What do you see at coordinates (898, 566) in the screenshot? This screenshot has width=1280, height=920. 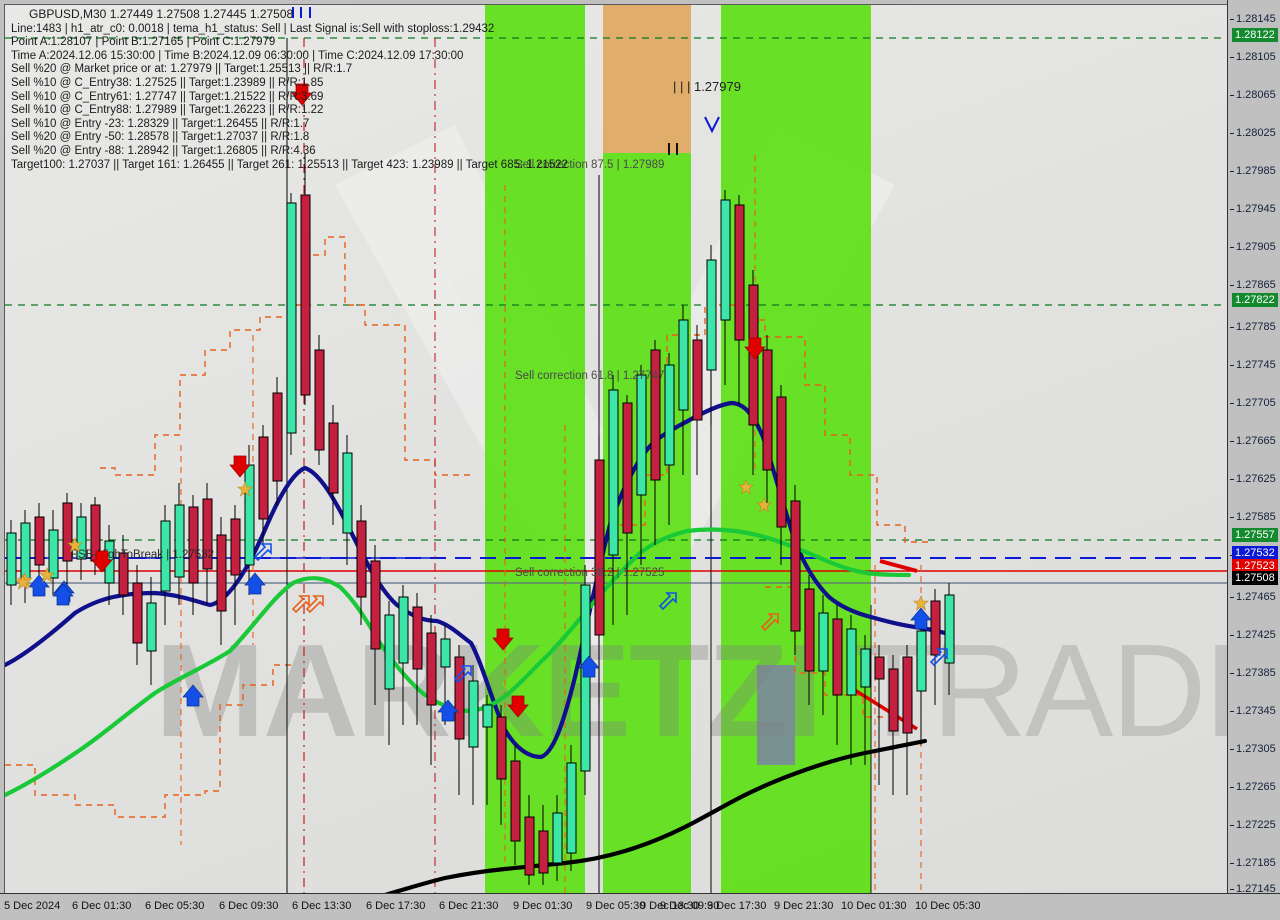 I see `red-short-seg` at bounding box center [898, 566].